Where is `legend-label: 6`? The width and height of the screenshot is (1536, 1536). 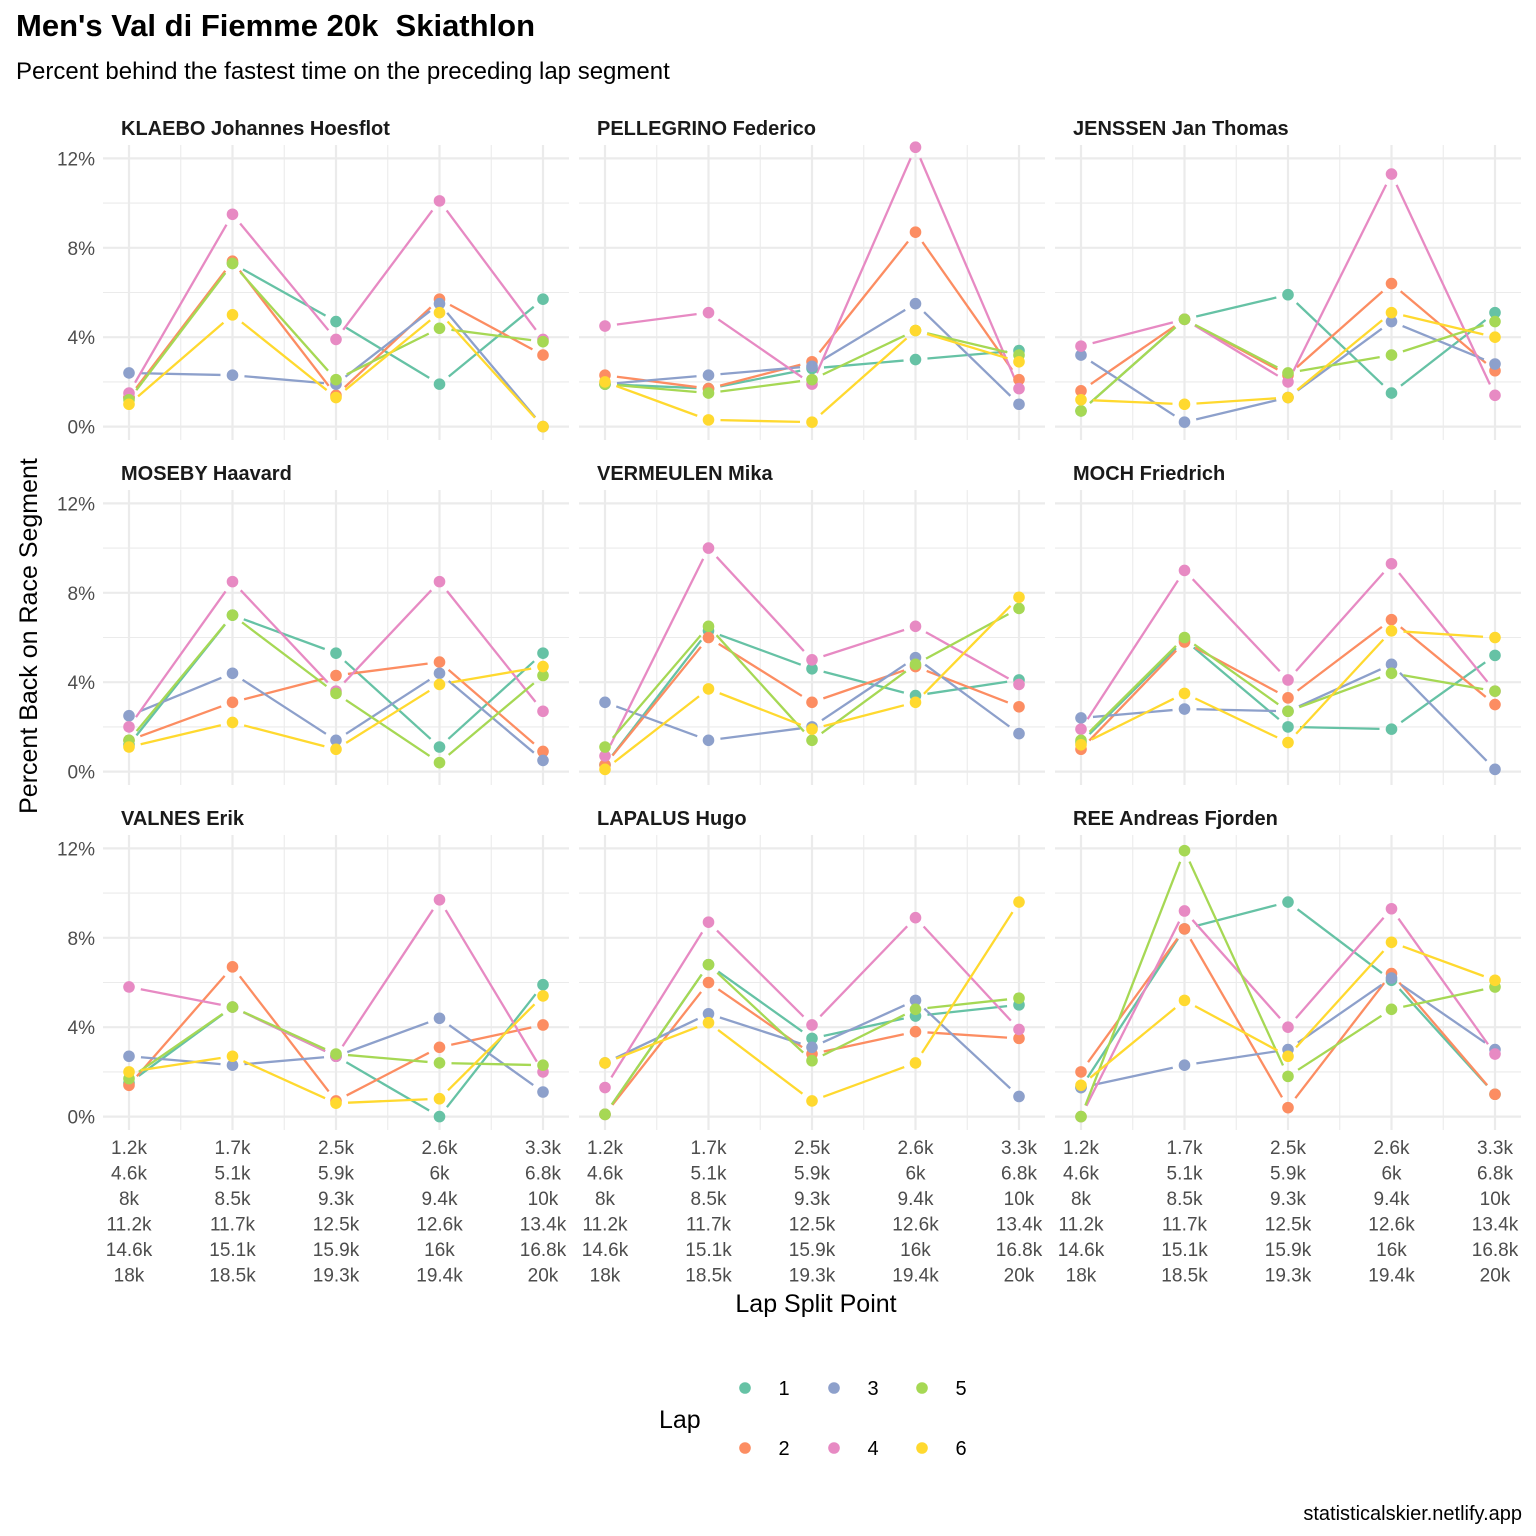 legend-label: 6 is located at coordinates (960, 1449).